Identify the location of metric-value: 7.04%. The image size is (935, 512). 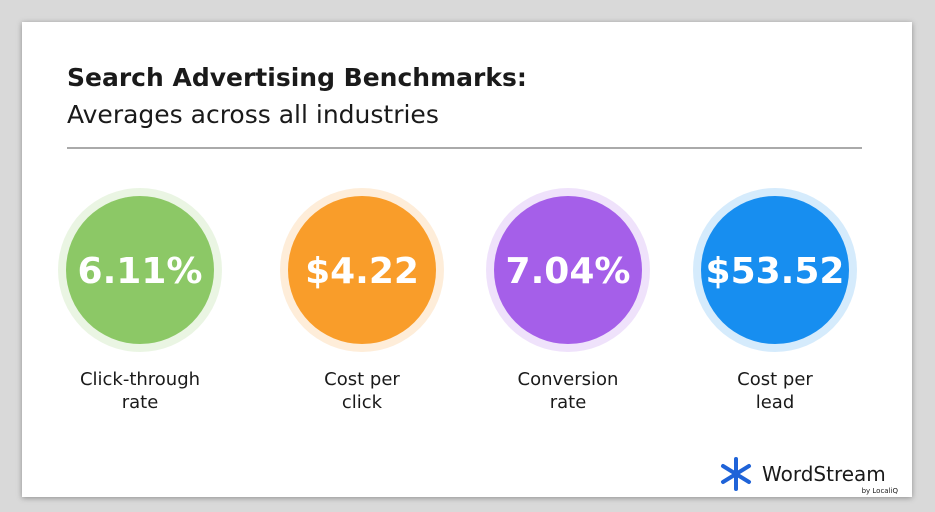
(568, 271).